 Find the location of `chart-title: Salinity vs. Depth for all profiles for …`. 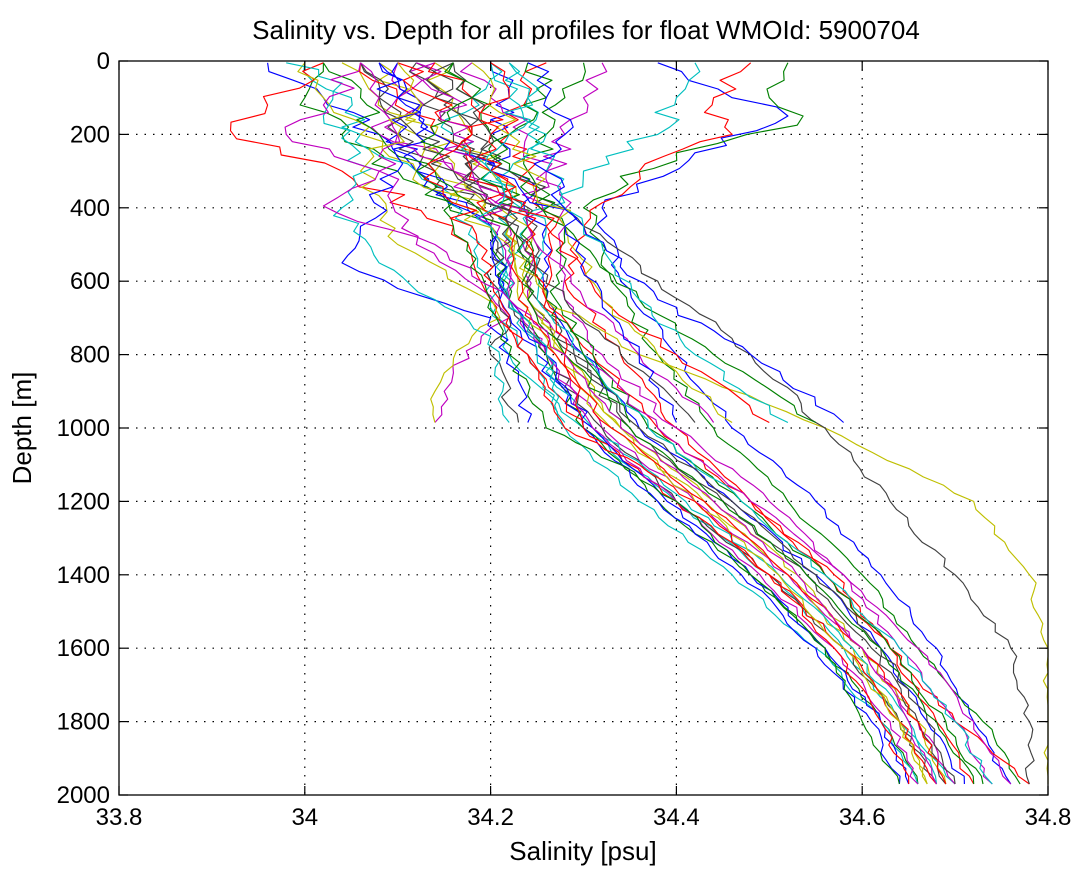

chart-title: Salinity vs. Depth for all profiles for … is located at coordinates (586, 30).